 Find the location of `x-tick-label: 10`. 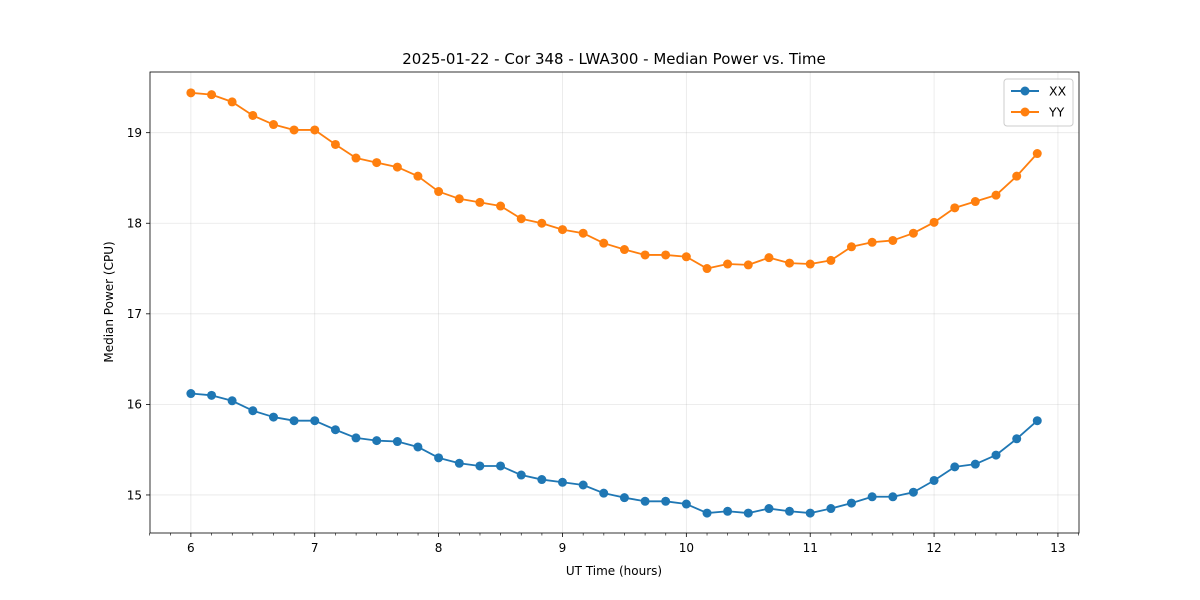

x-tick-label: 10 is located at coordinates (686, 548).